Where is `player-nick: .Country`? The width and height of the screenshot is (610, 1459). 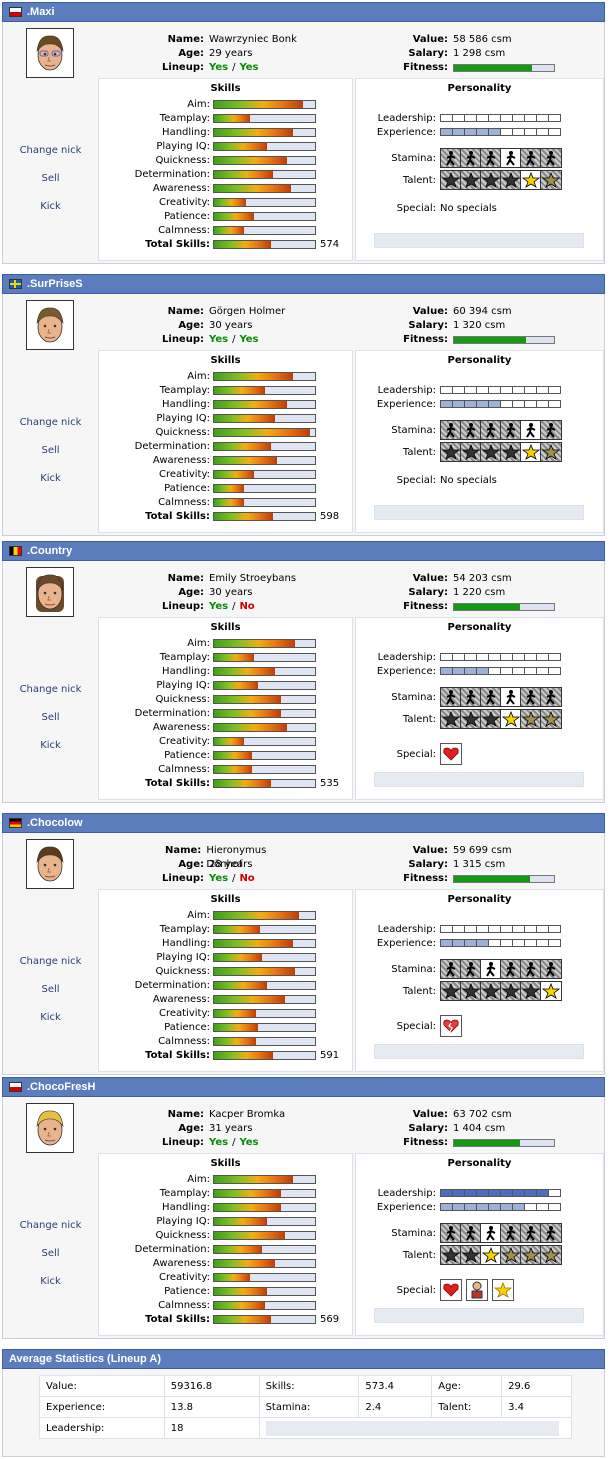 player-nick: .Country is located at coordinates (50, 551).